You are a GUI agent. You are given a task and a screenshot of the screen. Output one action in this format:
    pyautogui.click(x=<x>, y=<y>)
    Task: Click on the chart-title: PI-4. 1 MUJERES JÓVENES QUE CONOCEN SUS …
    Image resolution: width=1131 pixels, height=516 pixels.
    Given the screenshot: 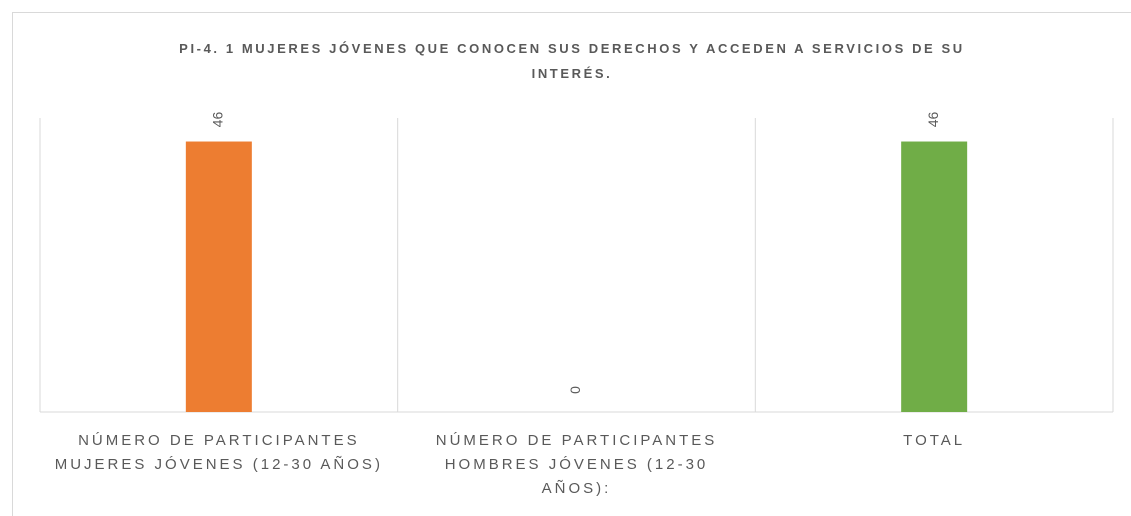 What is the action you would take?
    pyautogui.click(x=572, y=61)
    